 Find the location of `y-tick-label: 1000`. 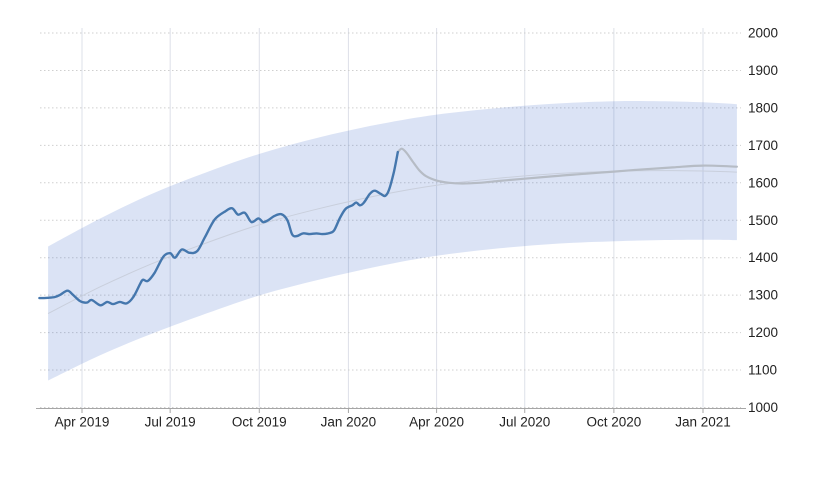

y-tick-label: 1000 is located at coordinates (763, 407).